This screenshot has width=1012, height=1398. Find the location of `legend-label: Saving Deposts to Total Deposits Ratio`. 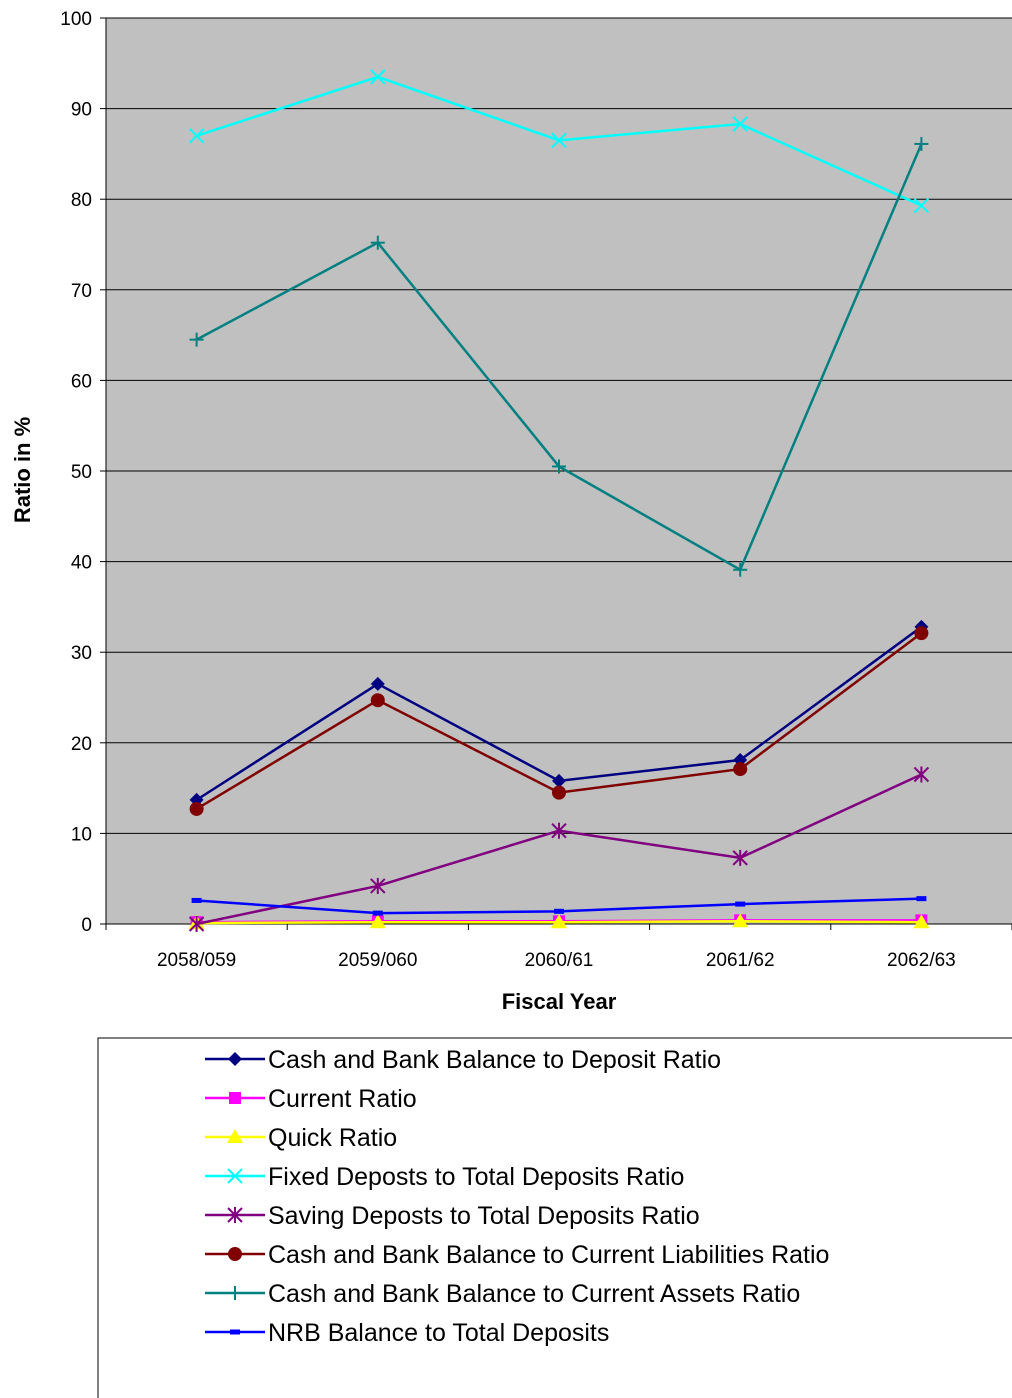

legend-label: Saving Deposts to Total Deposits Ratio is located at coordinates (484, 1216).